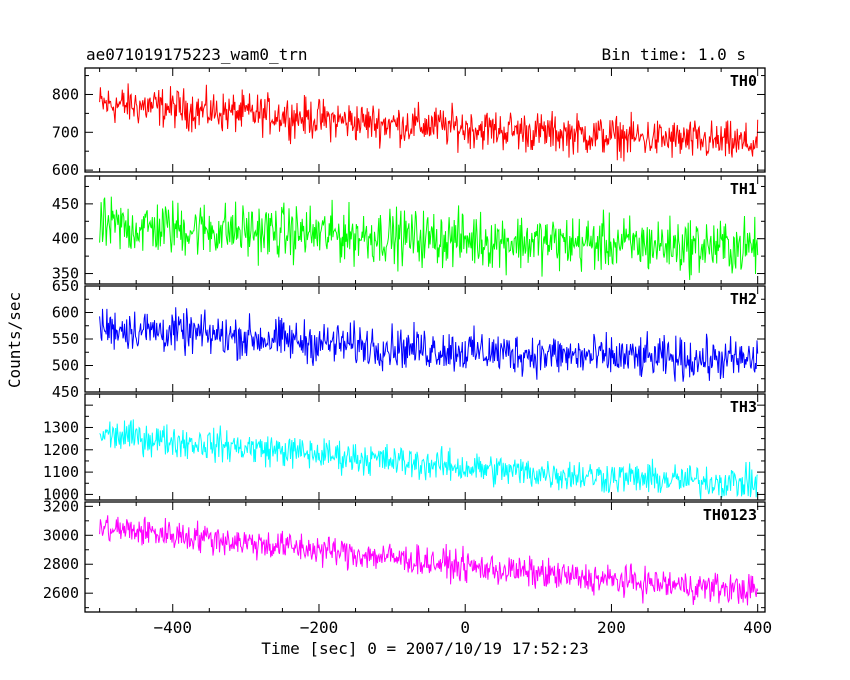  What do you see at coordinates (172, 627) in the screenshot?
I see `x-tick-label: −400` at bounding box center [172, 627].